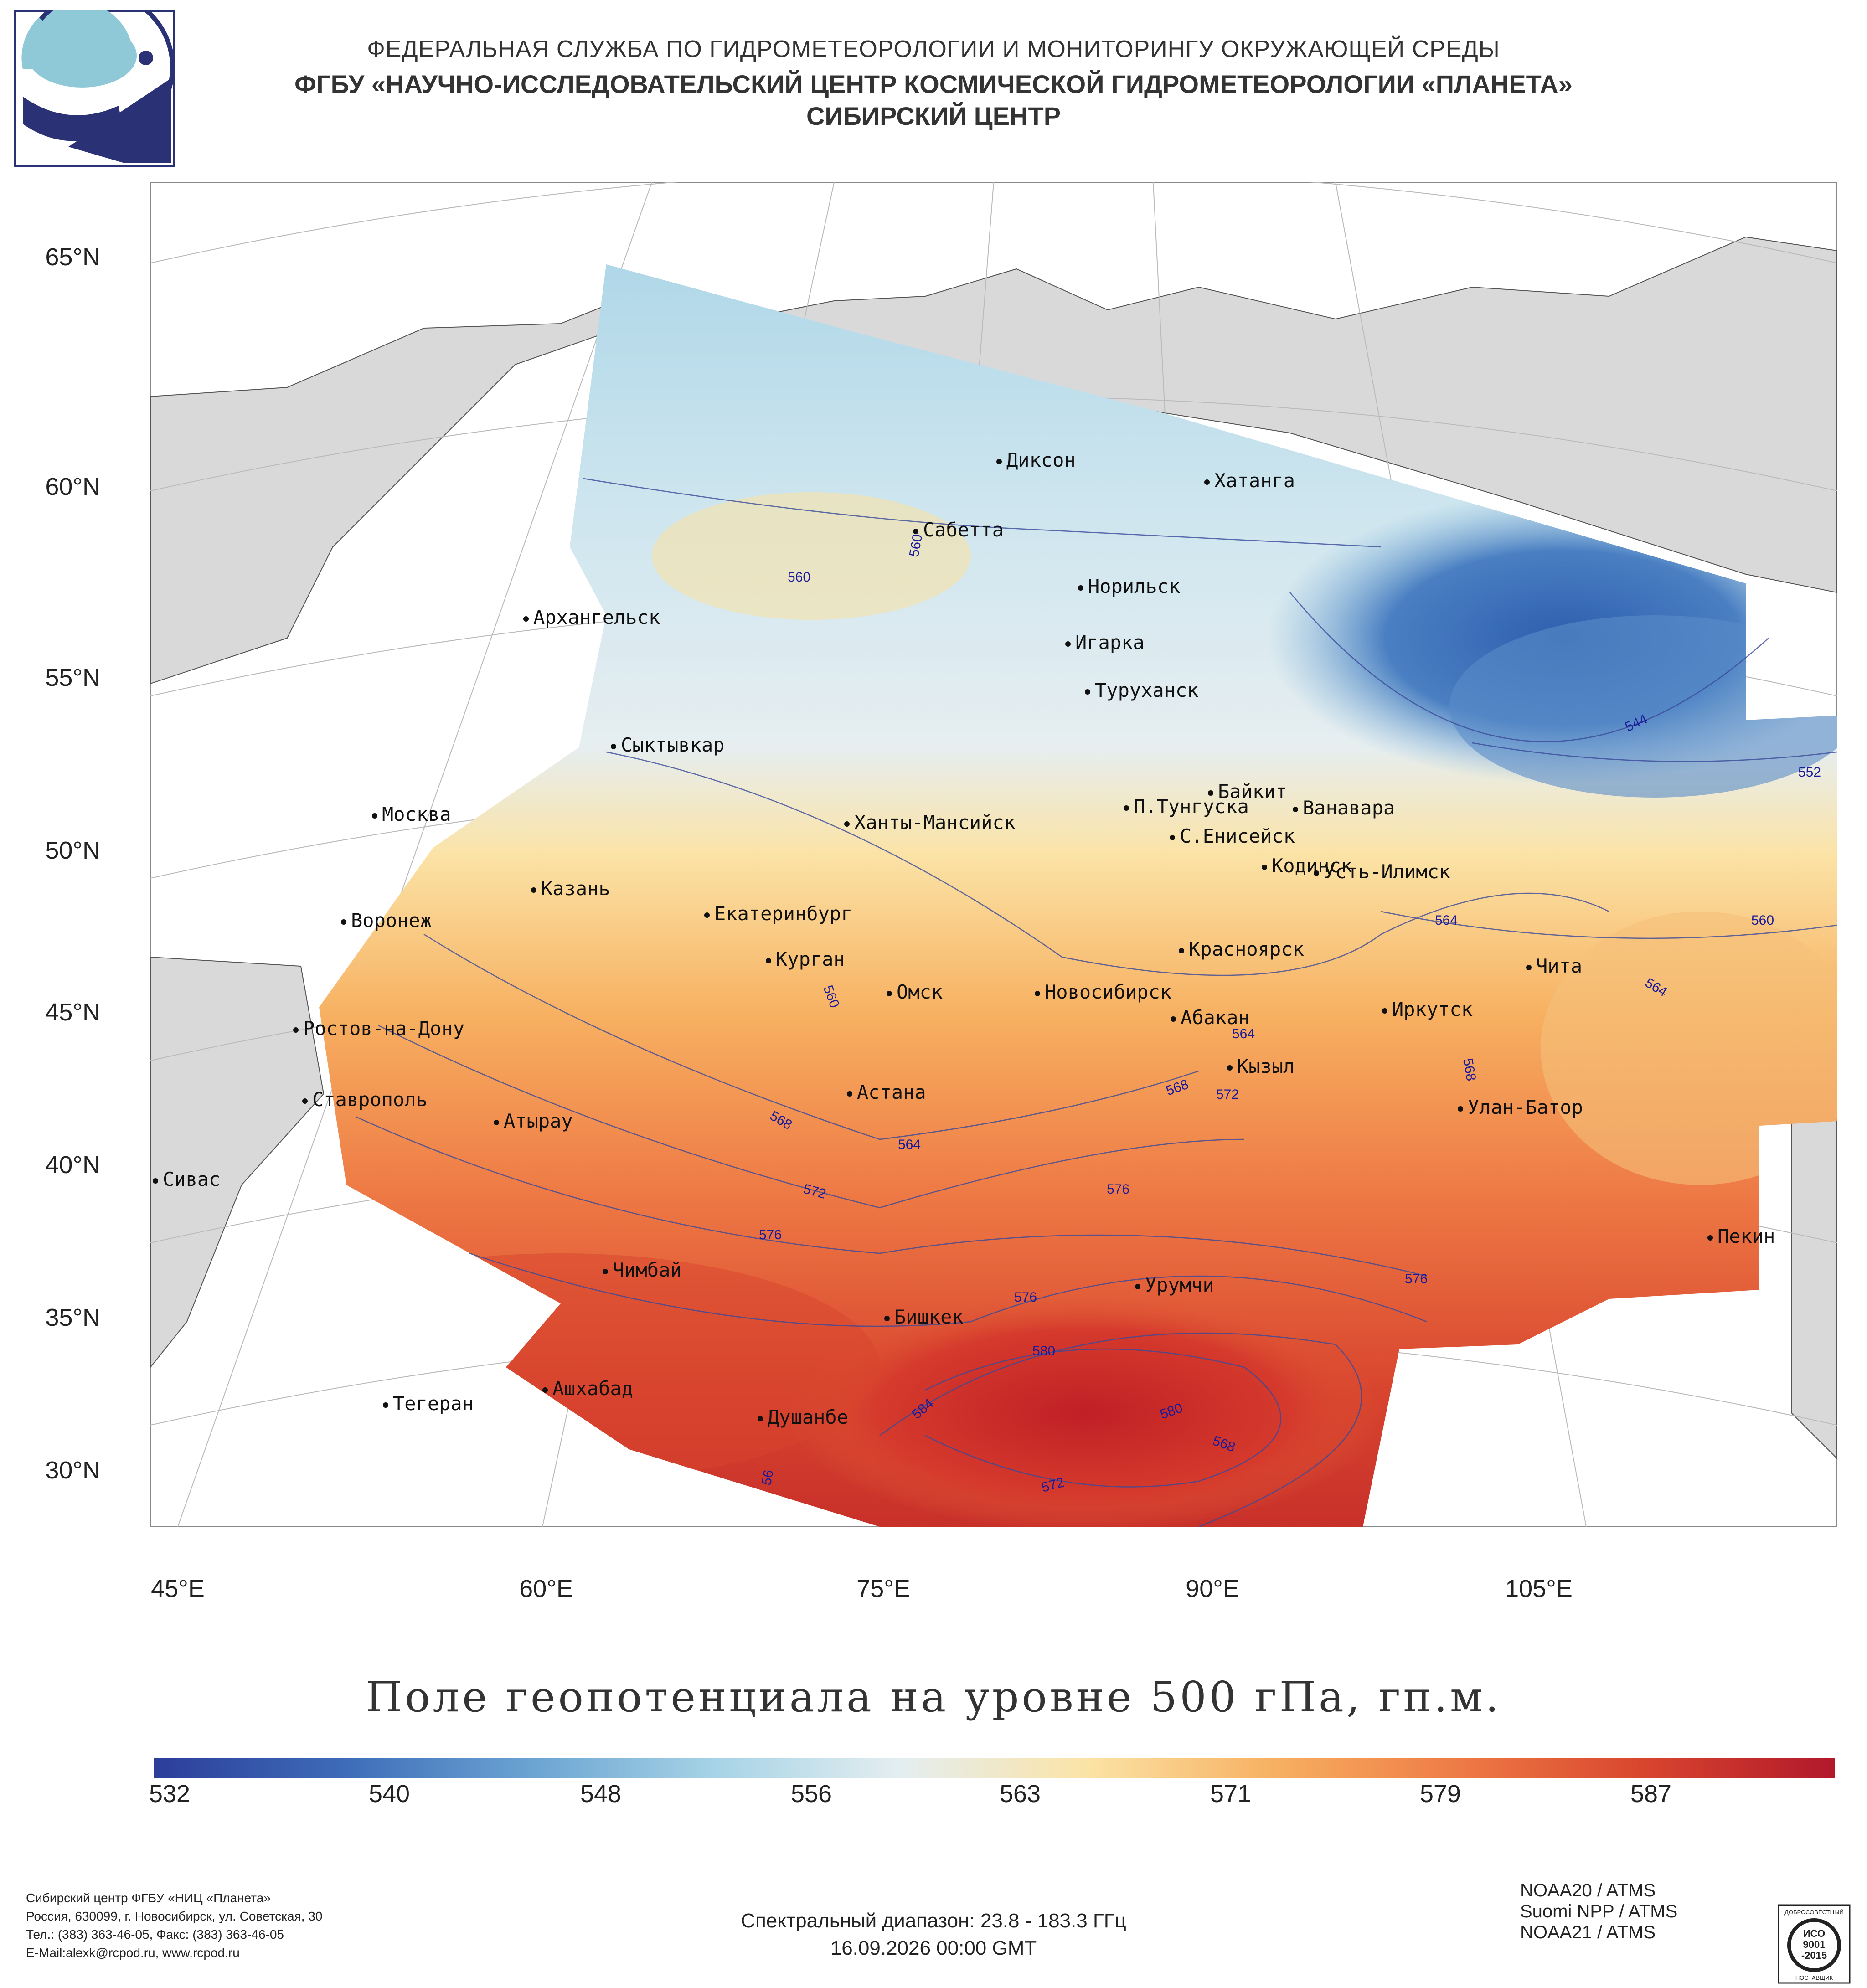 The image size is (1867, 1988). Describe the element at coordinates (915, 992) in the screenshot. I see `city-marker: Омск` at that location.